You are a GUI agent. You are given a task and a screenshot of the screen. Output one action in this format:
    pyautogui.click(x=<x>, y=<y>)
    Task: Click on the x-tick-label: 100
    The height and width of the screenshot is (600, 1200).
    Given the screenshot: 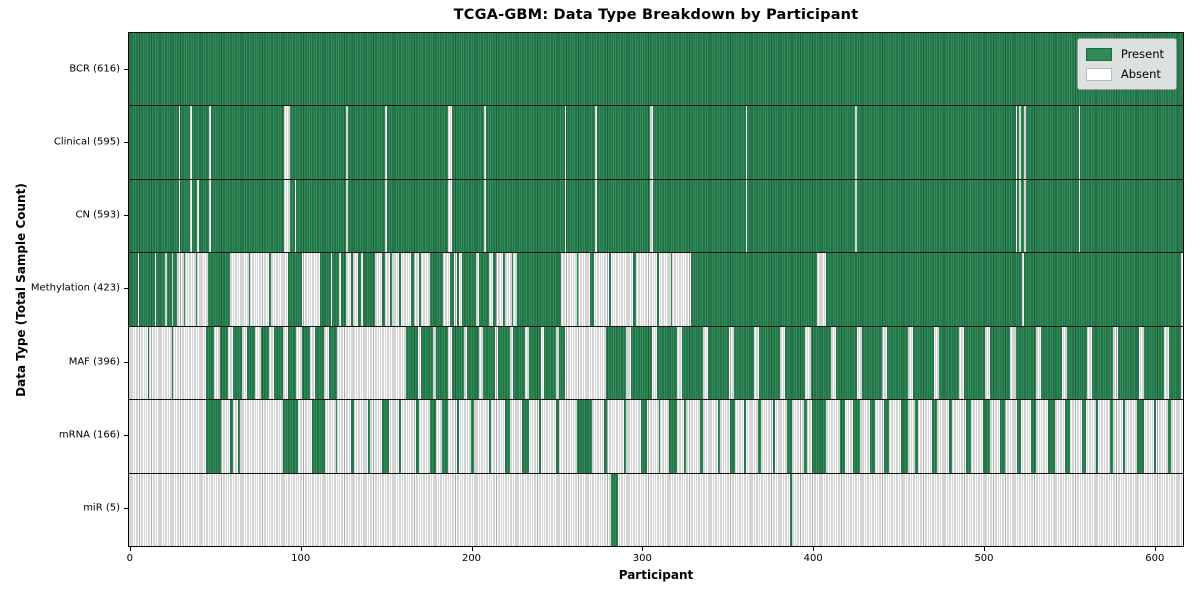 What is the action you would take?
    pyautogui.click(x=301, y=558)
    